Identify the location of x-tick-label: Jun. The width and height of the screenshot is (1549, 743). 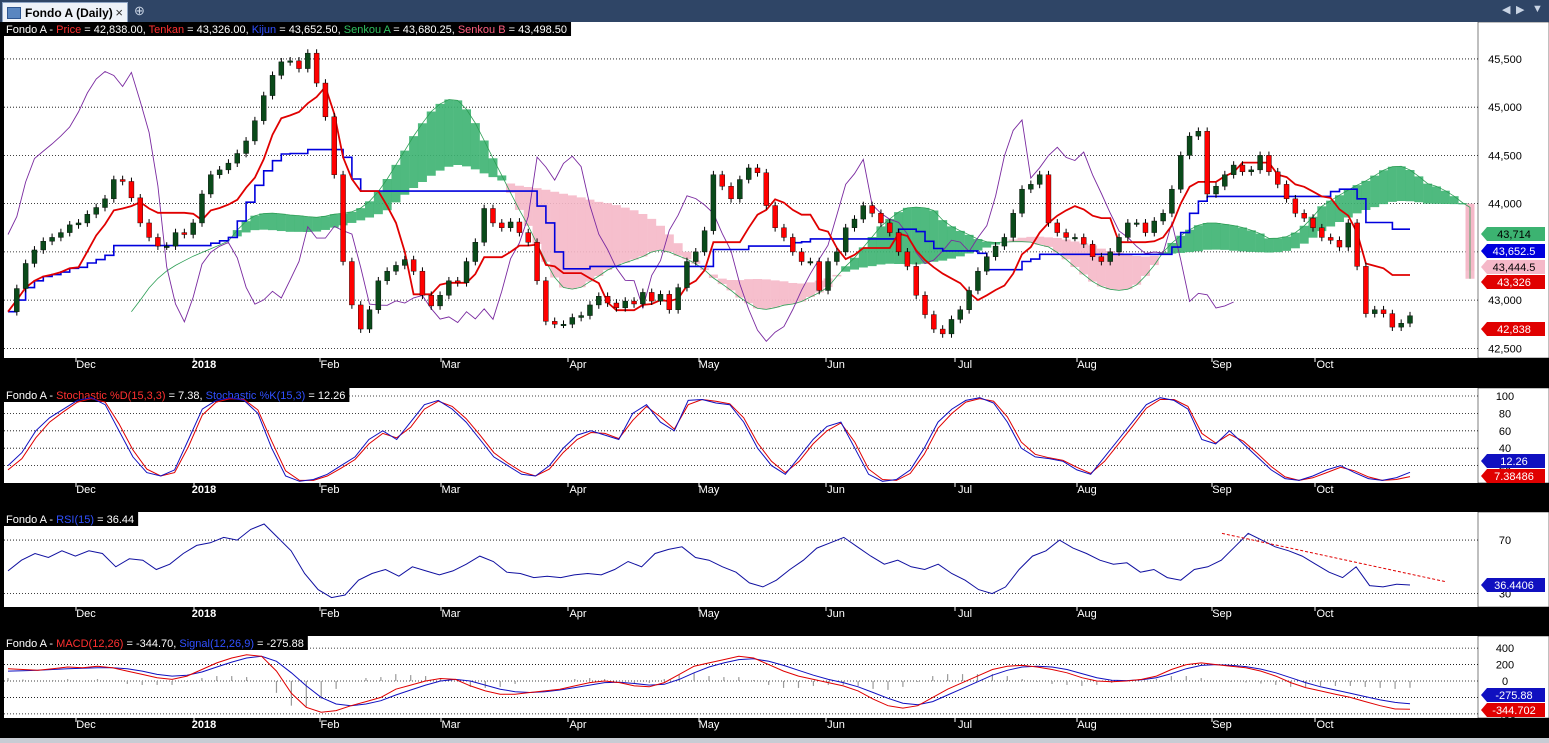
(836, 614).